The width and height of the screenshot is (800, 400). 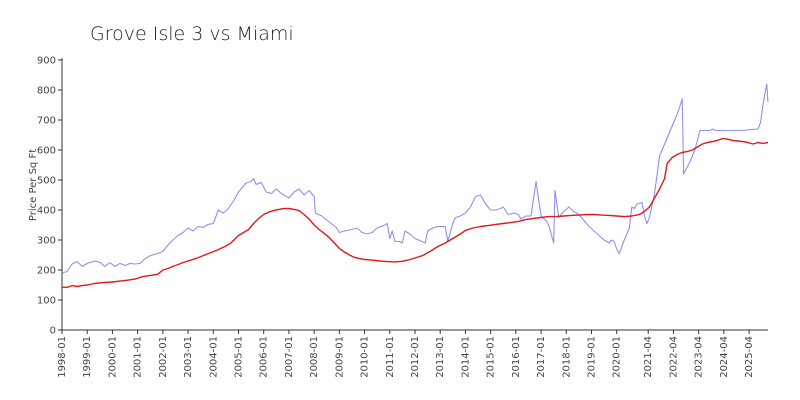 What do you see at coordinates (339, 357) in the screenshot?
I see `x-tick-label: 2009-01` at bounding box center [339, 357].